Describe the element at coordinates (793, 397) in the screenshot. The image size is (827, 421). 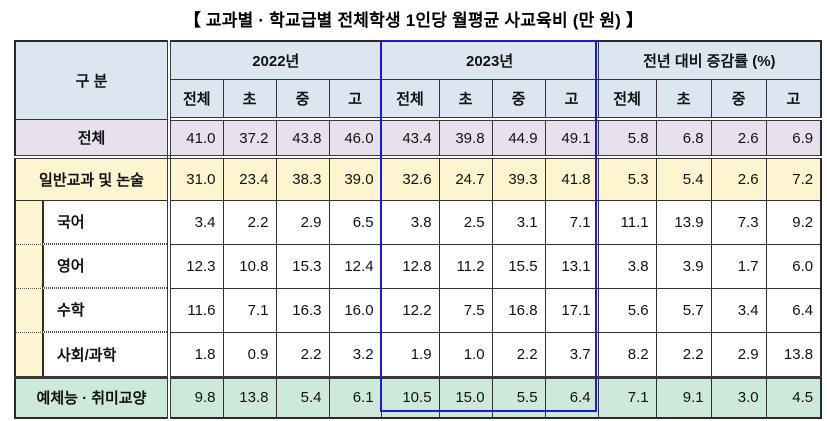
I see `cell: 4.5` at that location.